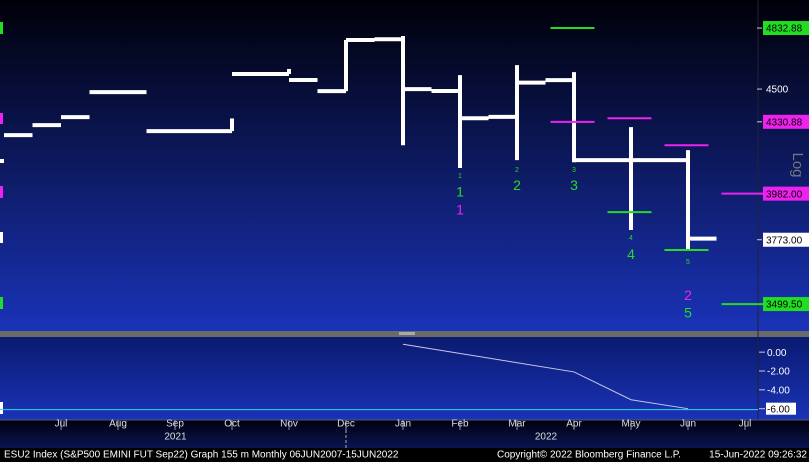 Image resolution: width=809 pixels, height=462 pixels. I want to click on y-tick-label: -2.00, so click(778, 372).